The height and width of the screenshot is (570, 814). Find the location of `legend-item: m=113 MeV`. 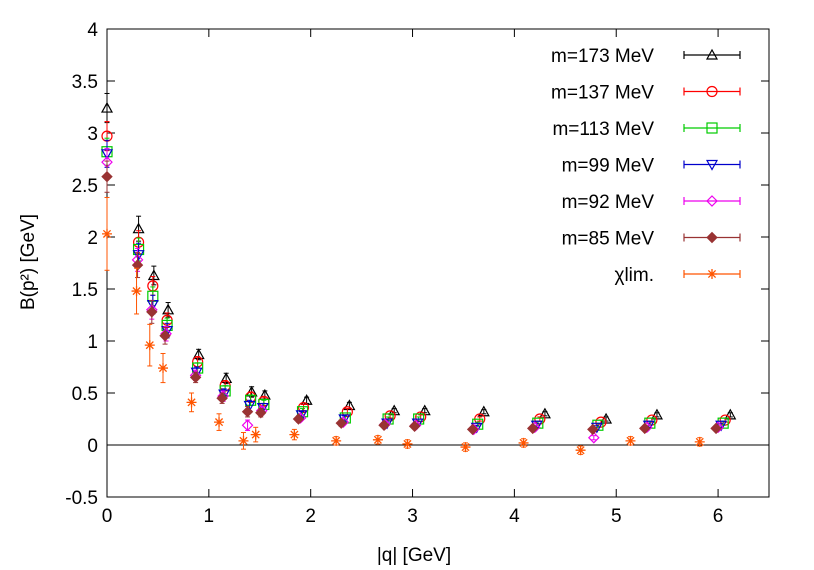

legend-item: m=113 MeV is located at coordinates (646, 129).